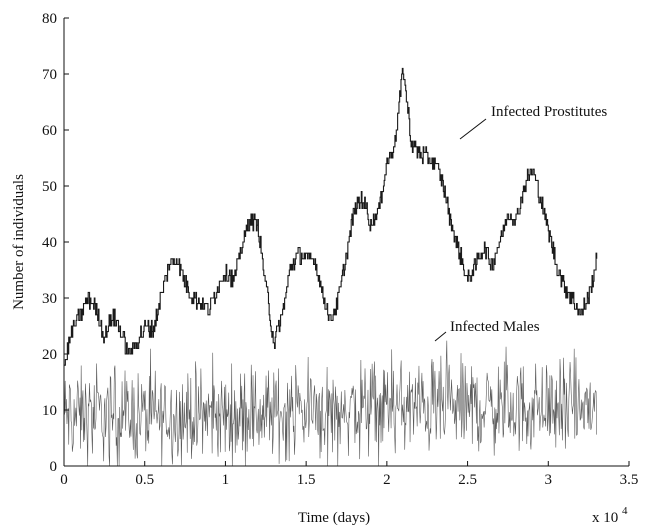 This screenshot has width=649, height=529. What do you see at coordinates (144, 480) in the screenshot?
I see `x-tick-label: 0.5` at bounding box center [144, 480].